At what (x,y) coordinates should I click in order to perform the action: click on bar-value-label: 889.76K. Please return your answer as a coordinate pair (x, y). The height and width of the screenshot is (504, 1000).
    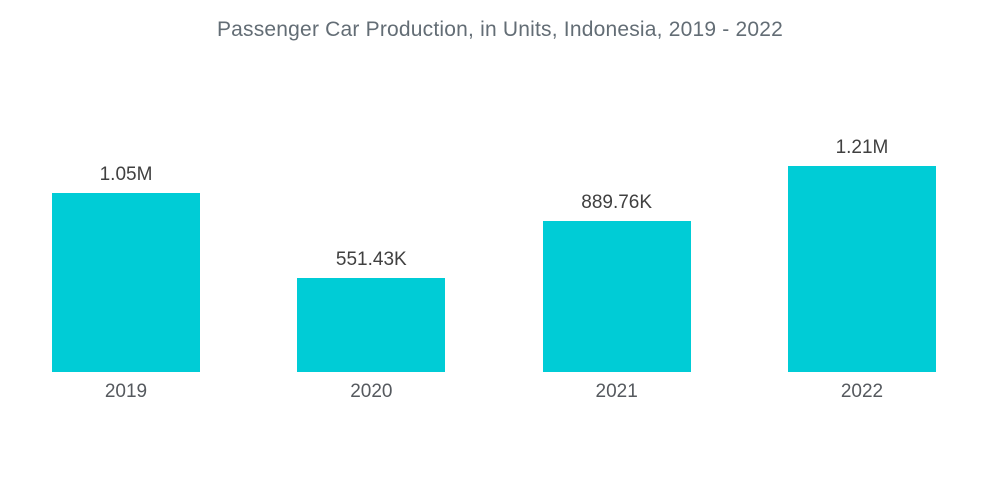
    Looking at the image, I should click on (617, 202).